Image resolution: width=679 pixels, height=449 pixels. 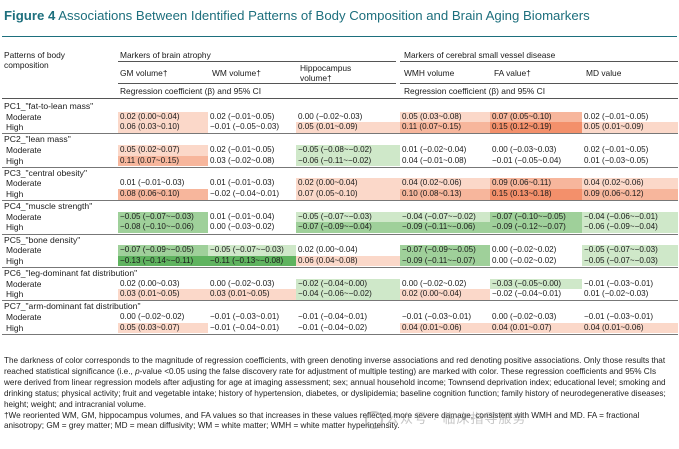 I want to click on title-rule, so click(x=339, y=36).